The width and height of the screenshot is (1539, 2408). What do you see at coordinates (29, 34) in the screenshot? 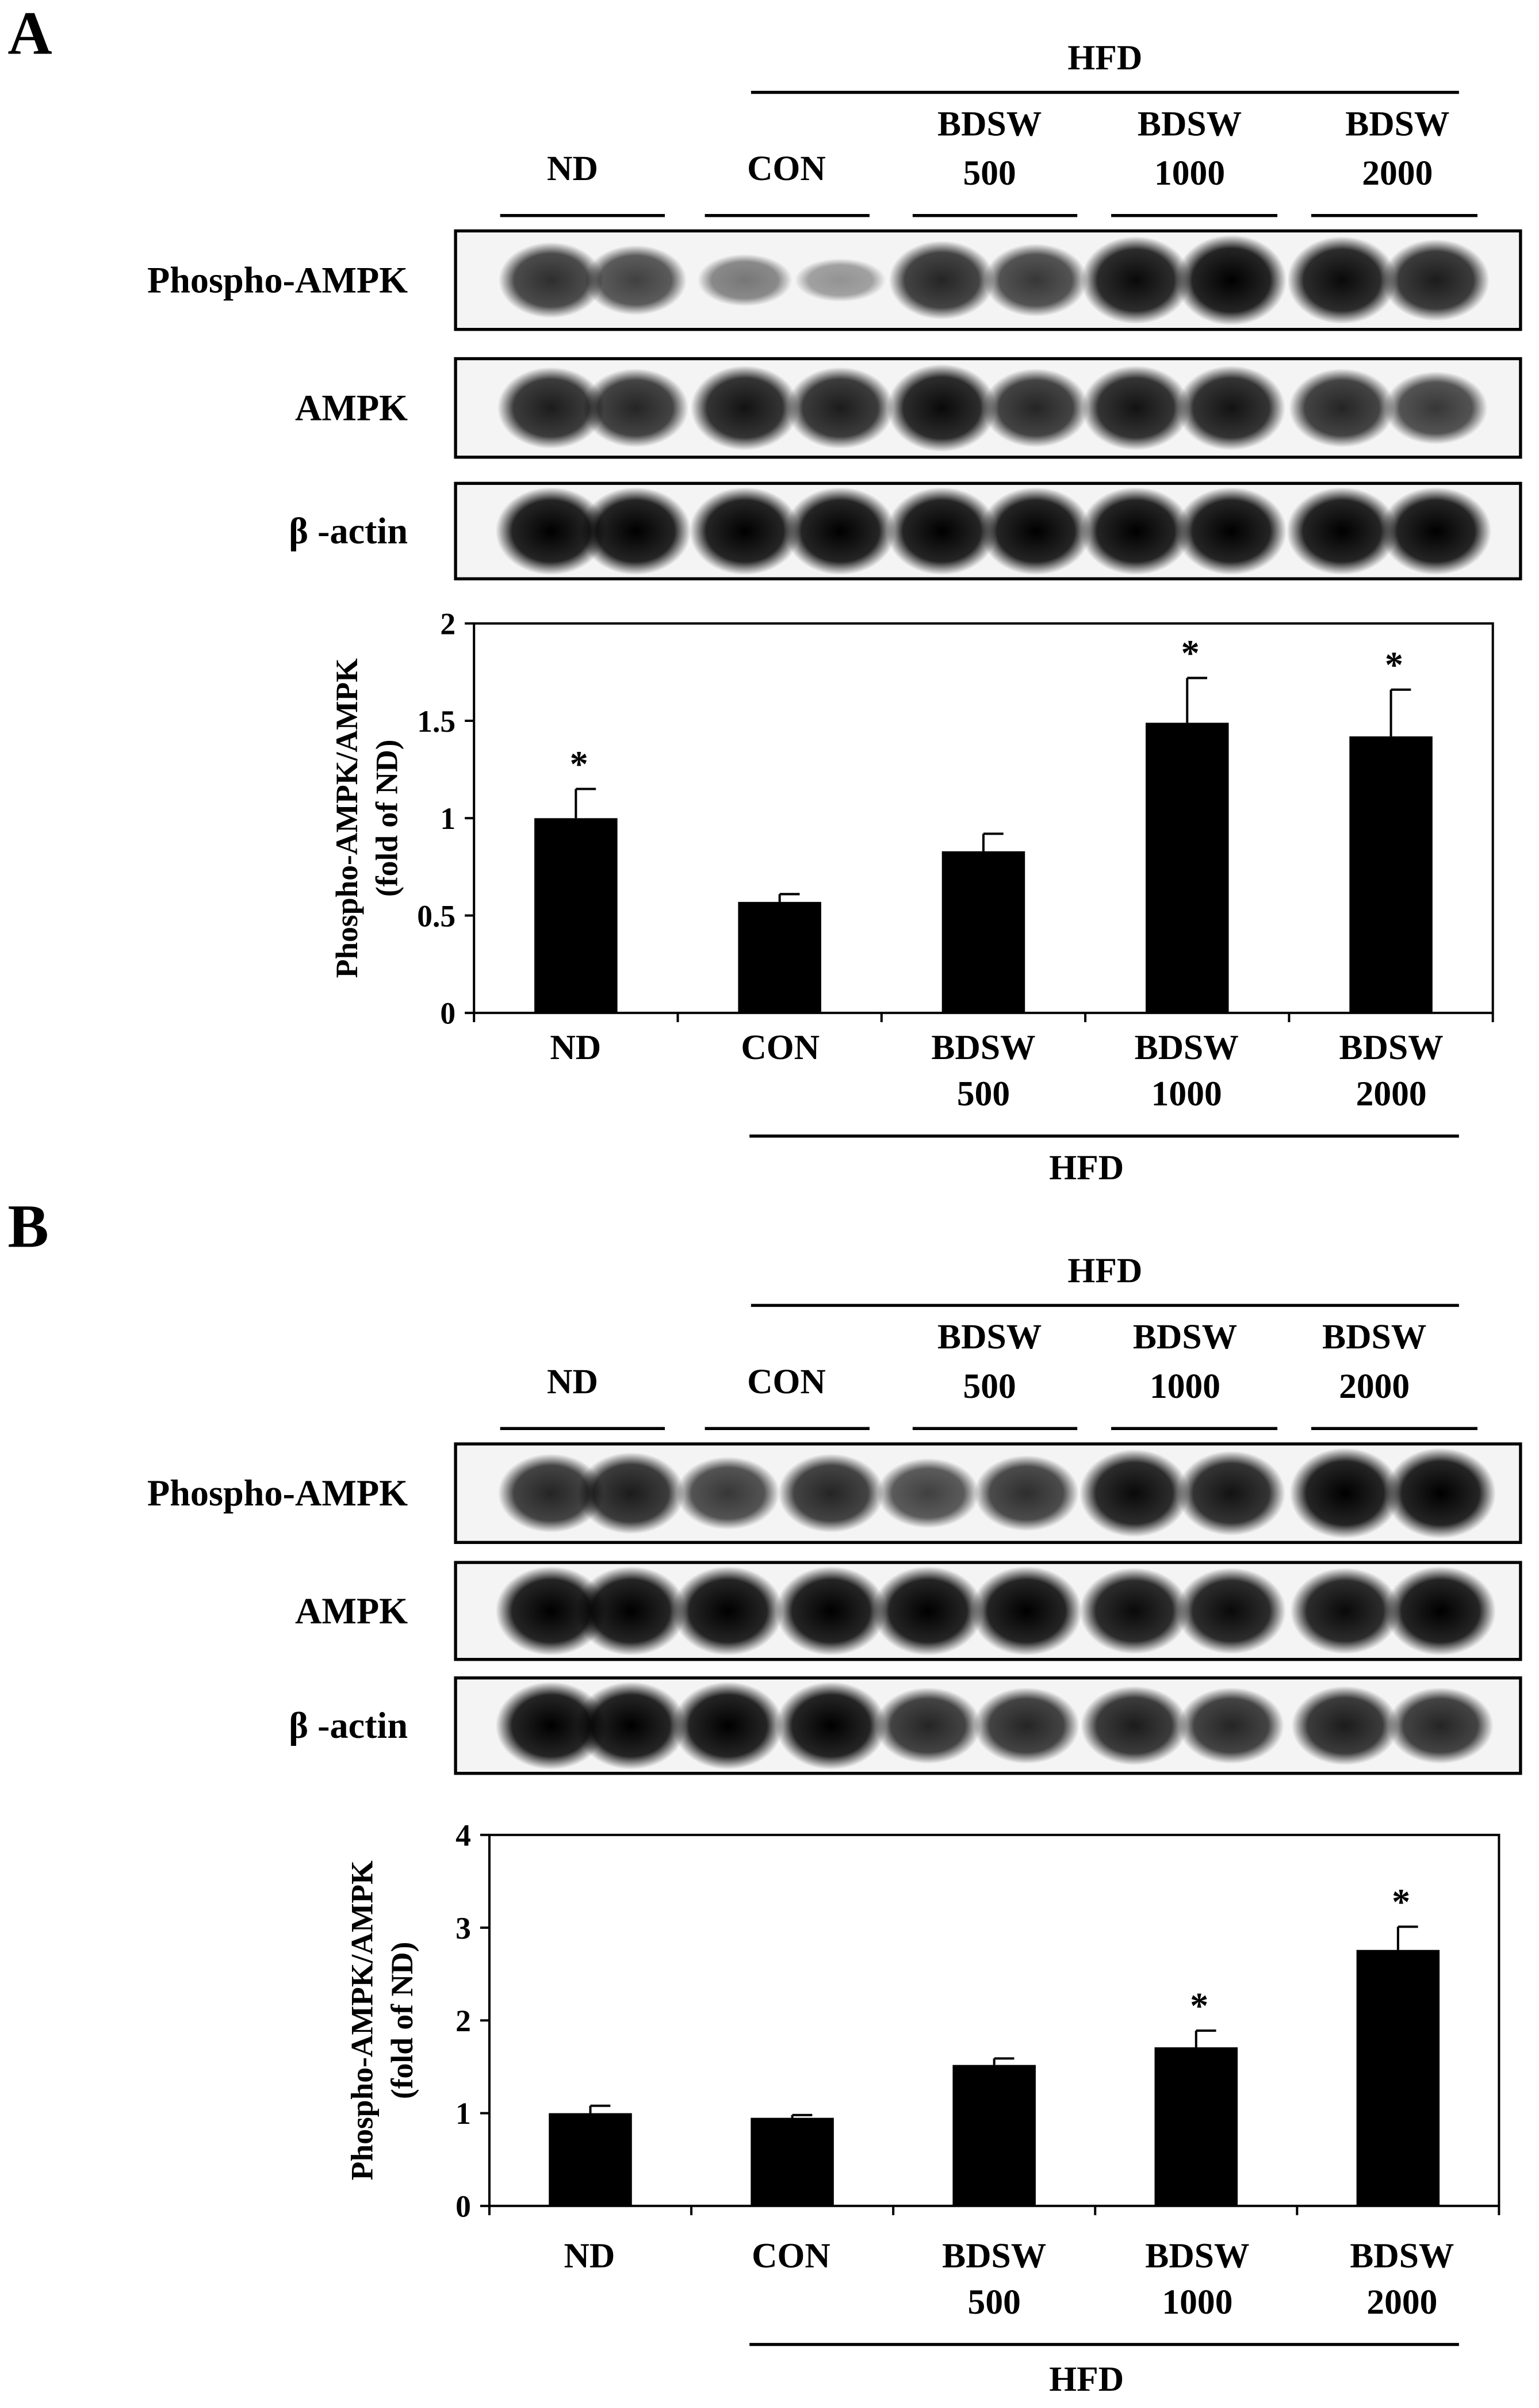
I see `panel-letter: A` at bounding box center [29, 34].